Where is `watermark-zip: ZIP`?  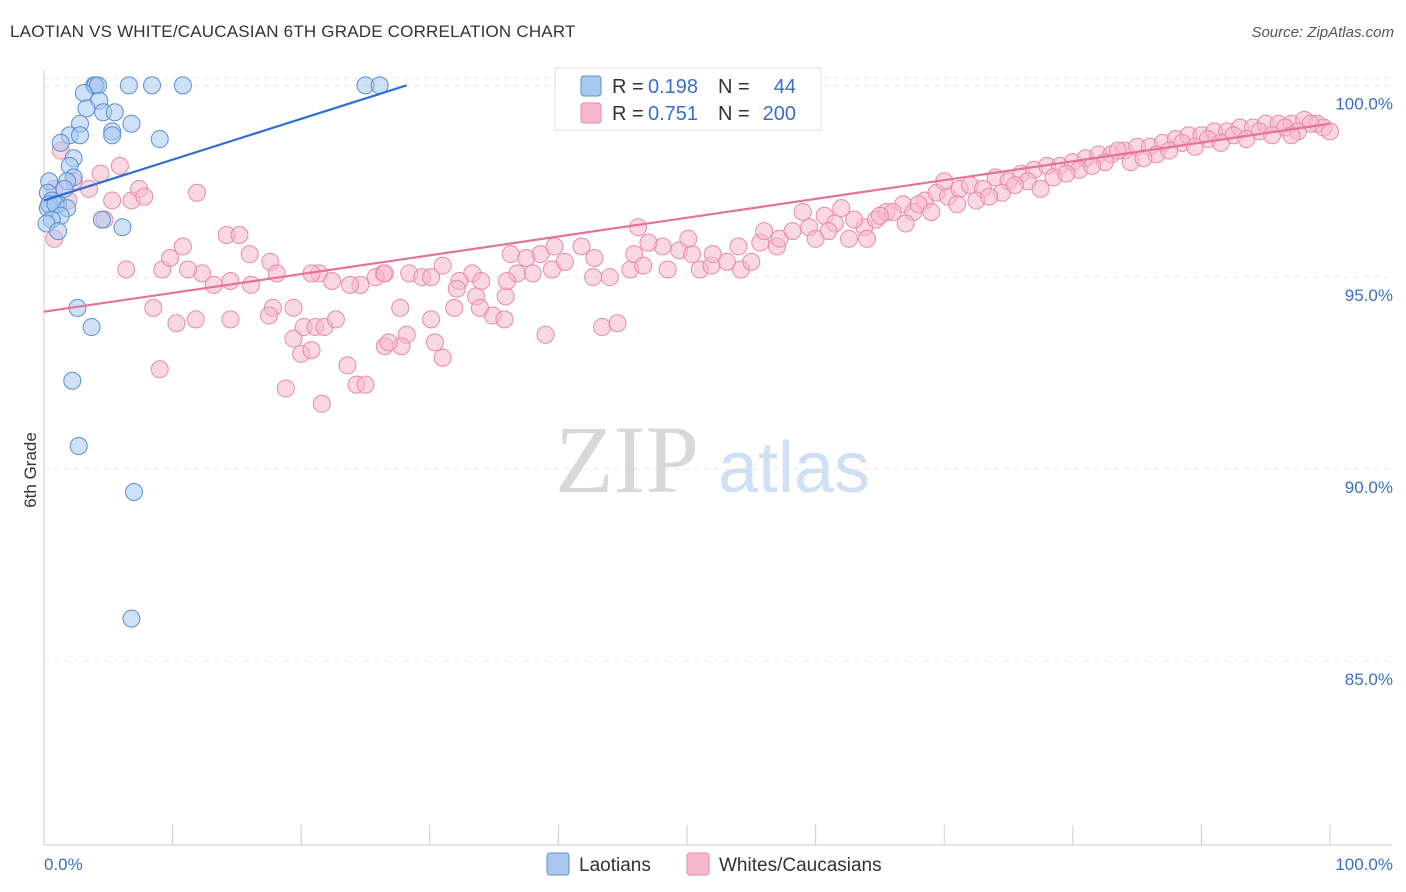
watermark-zip: ZIP is located at coordinates (627, 459).